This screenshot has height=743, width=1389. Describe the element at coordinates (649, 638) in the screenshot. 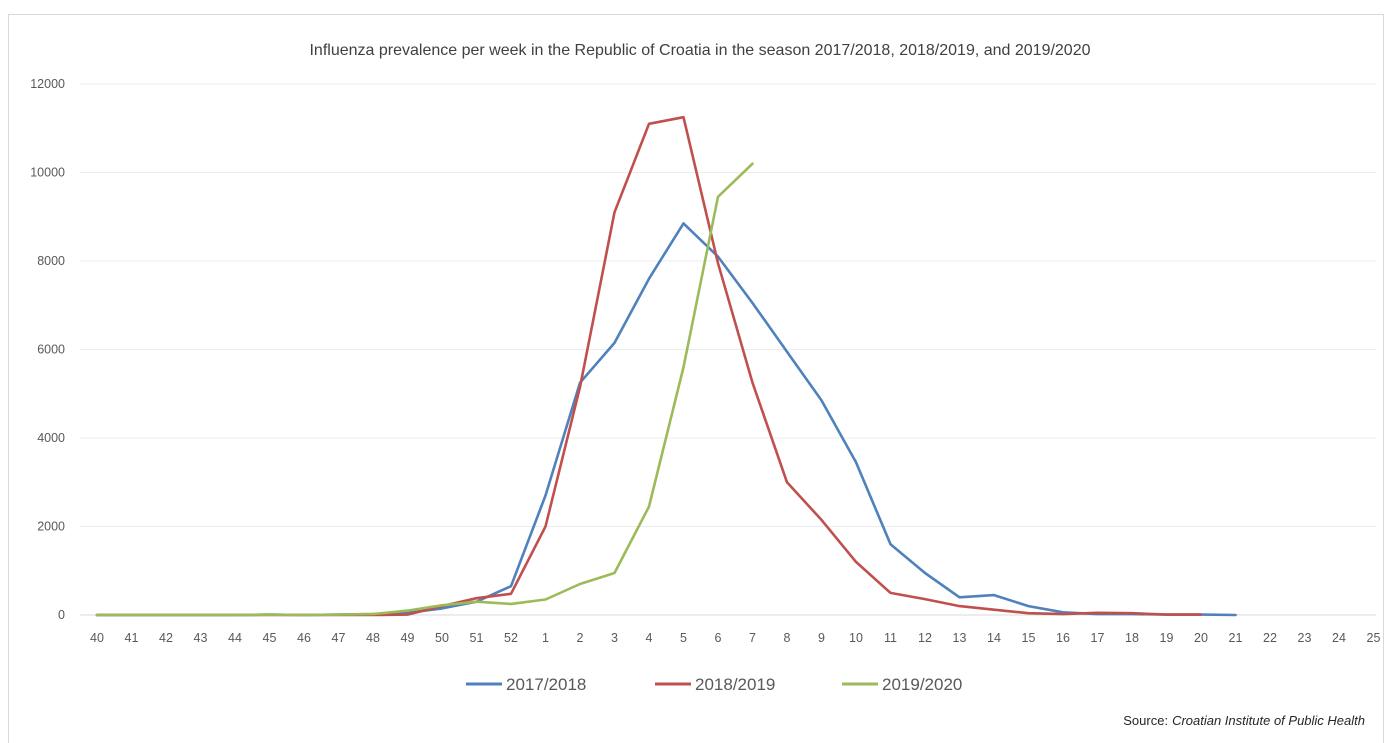

I see `x-tick-label: 4` at that location.